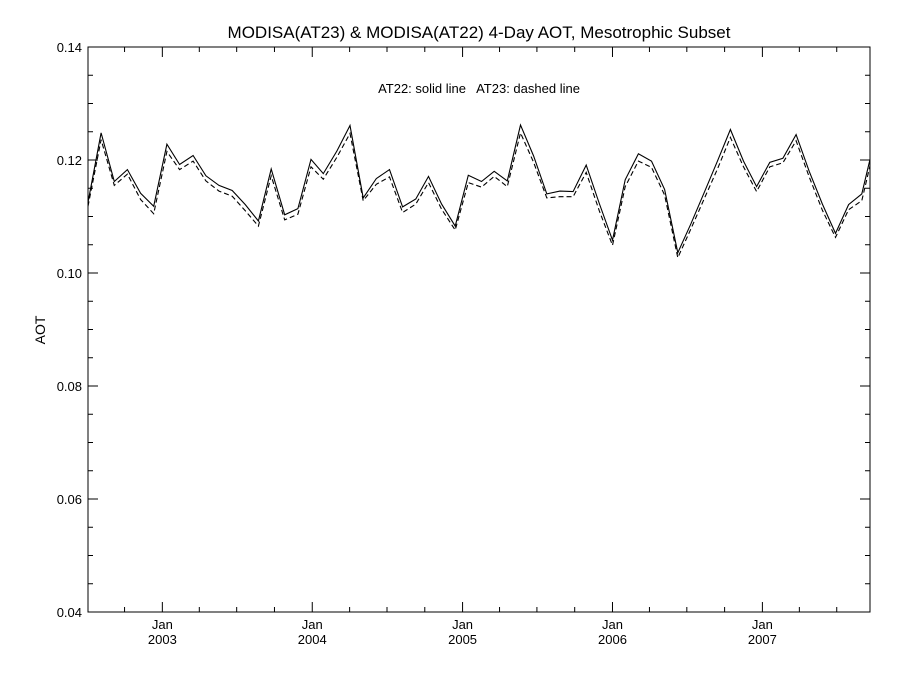 The width and height of the screenshot is (900, 675). I want to click on x-tick-label-year: 2006, so click(612, 639).